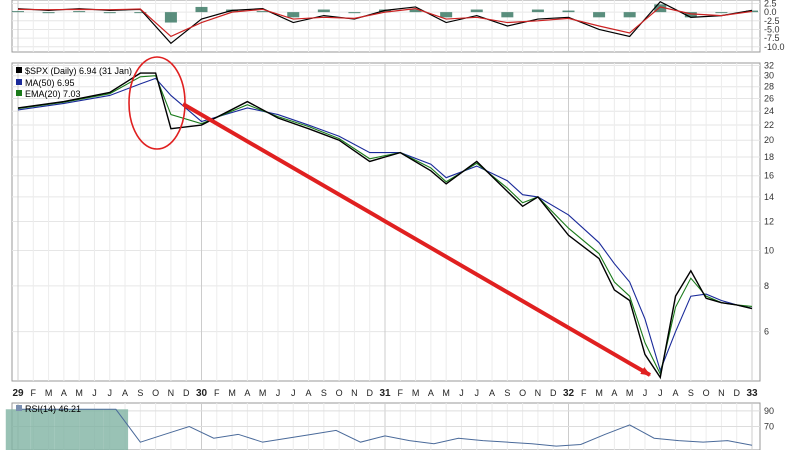 The width and height of the screenshot is (800, 455). Describe the element at coordinates (774, 47) in the screenshot. I see `oscillator-tick-label: -10.0` at that location.